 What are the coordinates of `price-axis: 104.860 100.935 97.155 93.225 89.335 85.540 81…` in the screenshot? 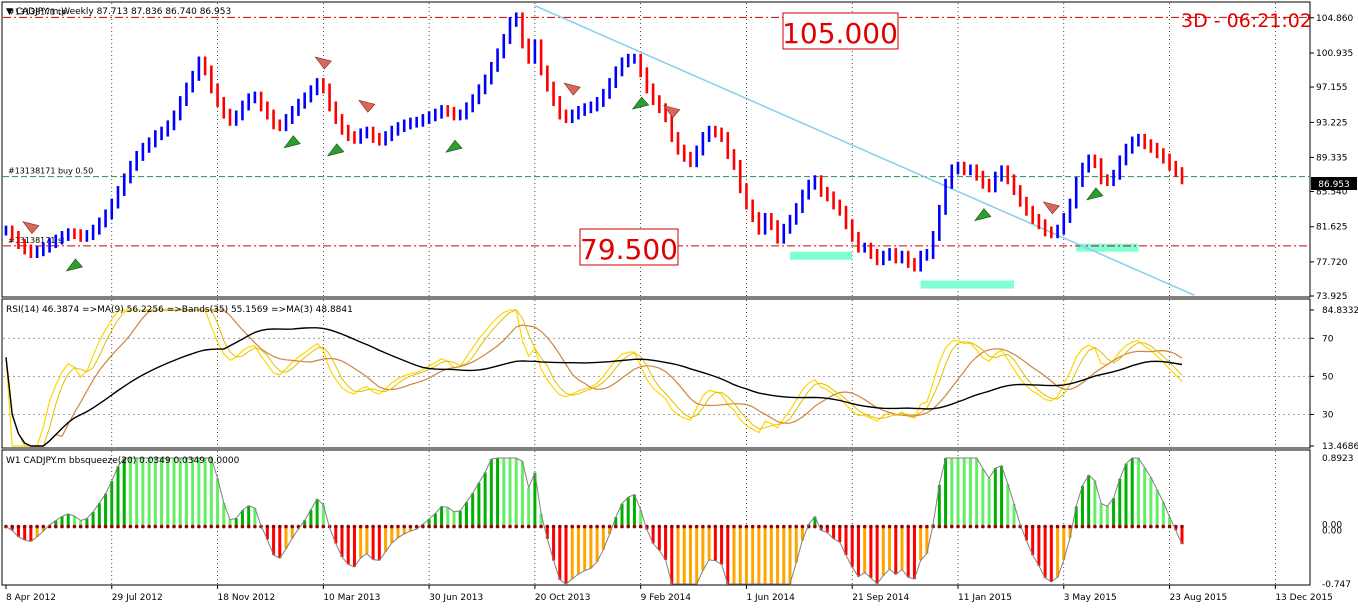 It's located at (1334, 302).